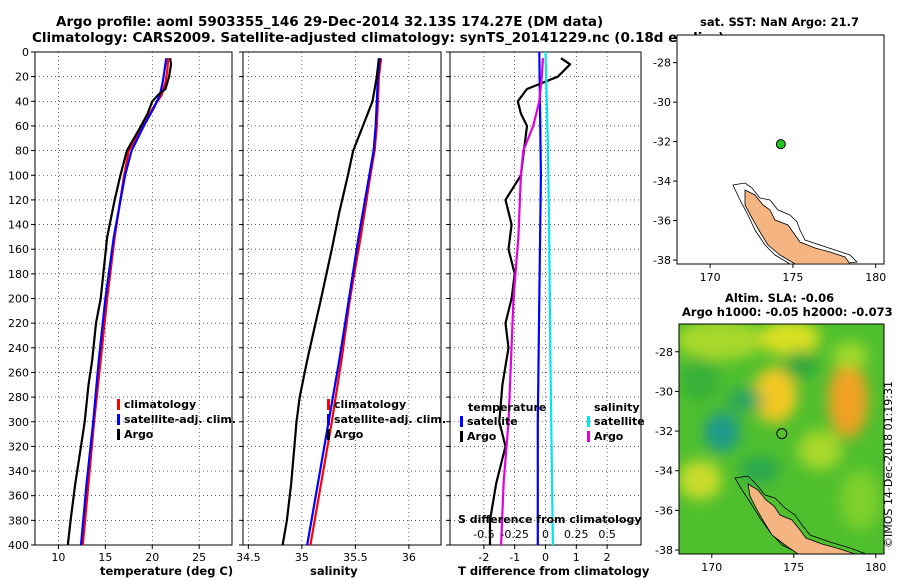 This screenshot has height=580, width=900. What do you see at coordinates (514, 557) in the screenshot?
I see `x-tick-label: -1` at bounding box center [514, 557].